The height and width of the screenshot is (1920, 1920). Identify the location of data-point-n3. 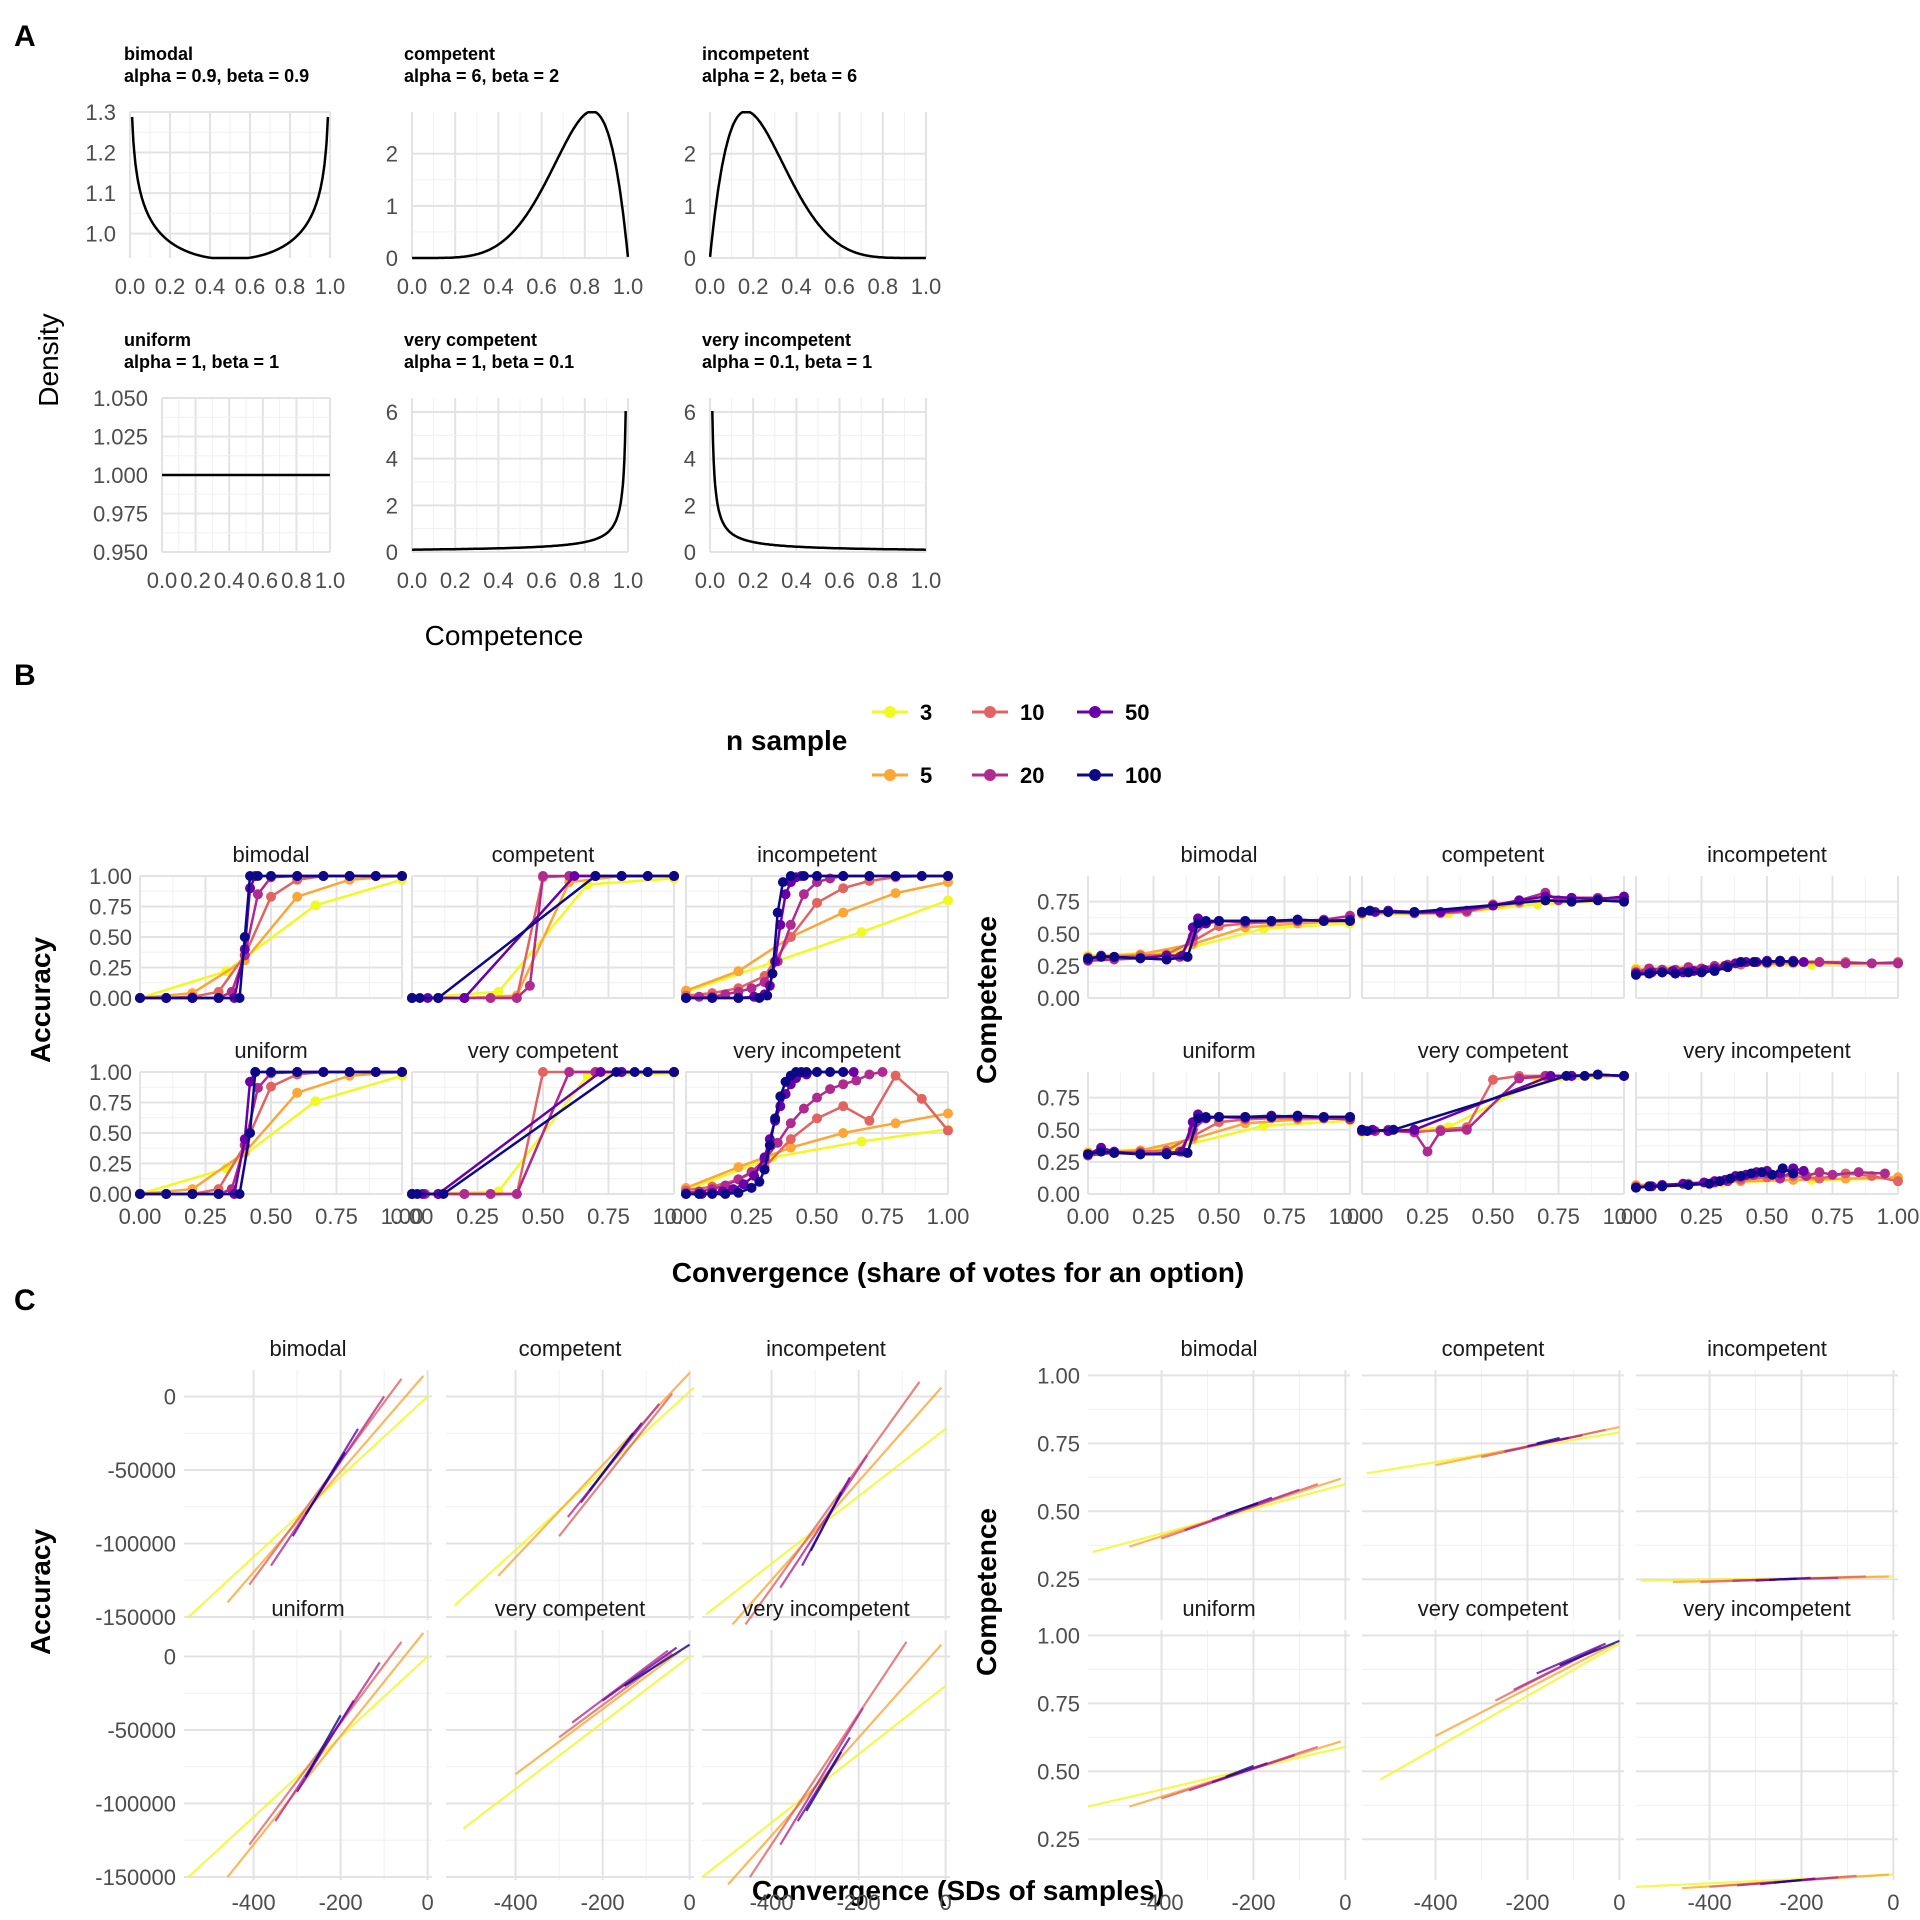
(315, 1101).